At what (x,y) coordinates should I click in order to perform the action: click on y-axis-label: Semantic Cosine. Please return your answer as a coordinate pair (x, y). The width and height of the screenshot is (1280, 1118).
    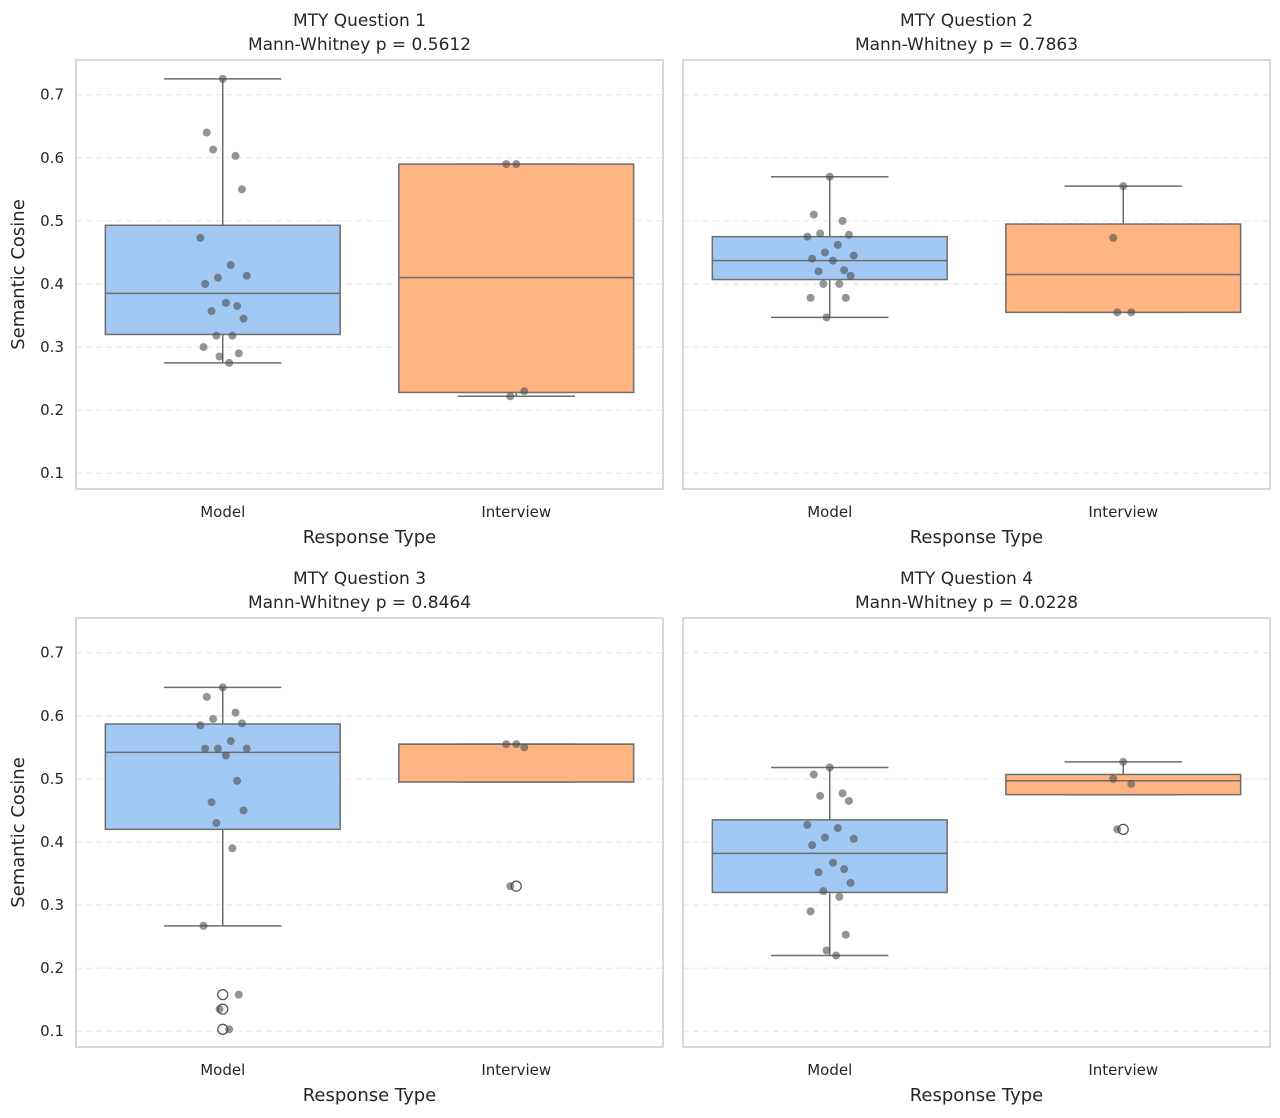
    Looking at the image, I should click on (18, 832).